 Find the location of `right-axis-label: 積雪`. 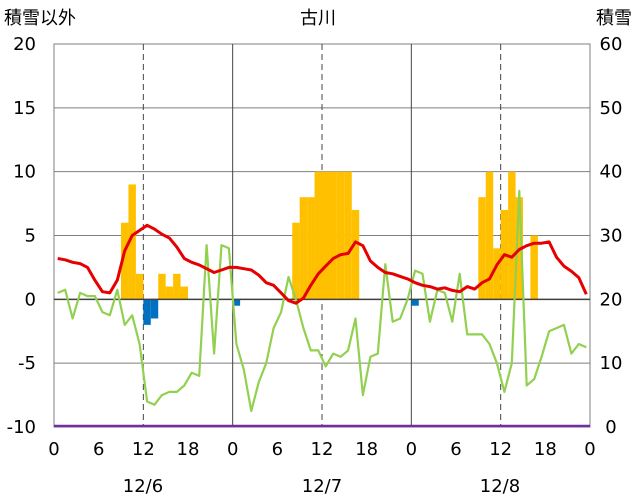

right-axis-label: 積雪 is located at coordinates (614, 18).